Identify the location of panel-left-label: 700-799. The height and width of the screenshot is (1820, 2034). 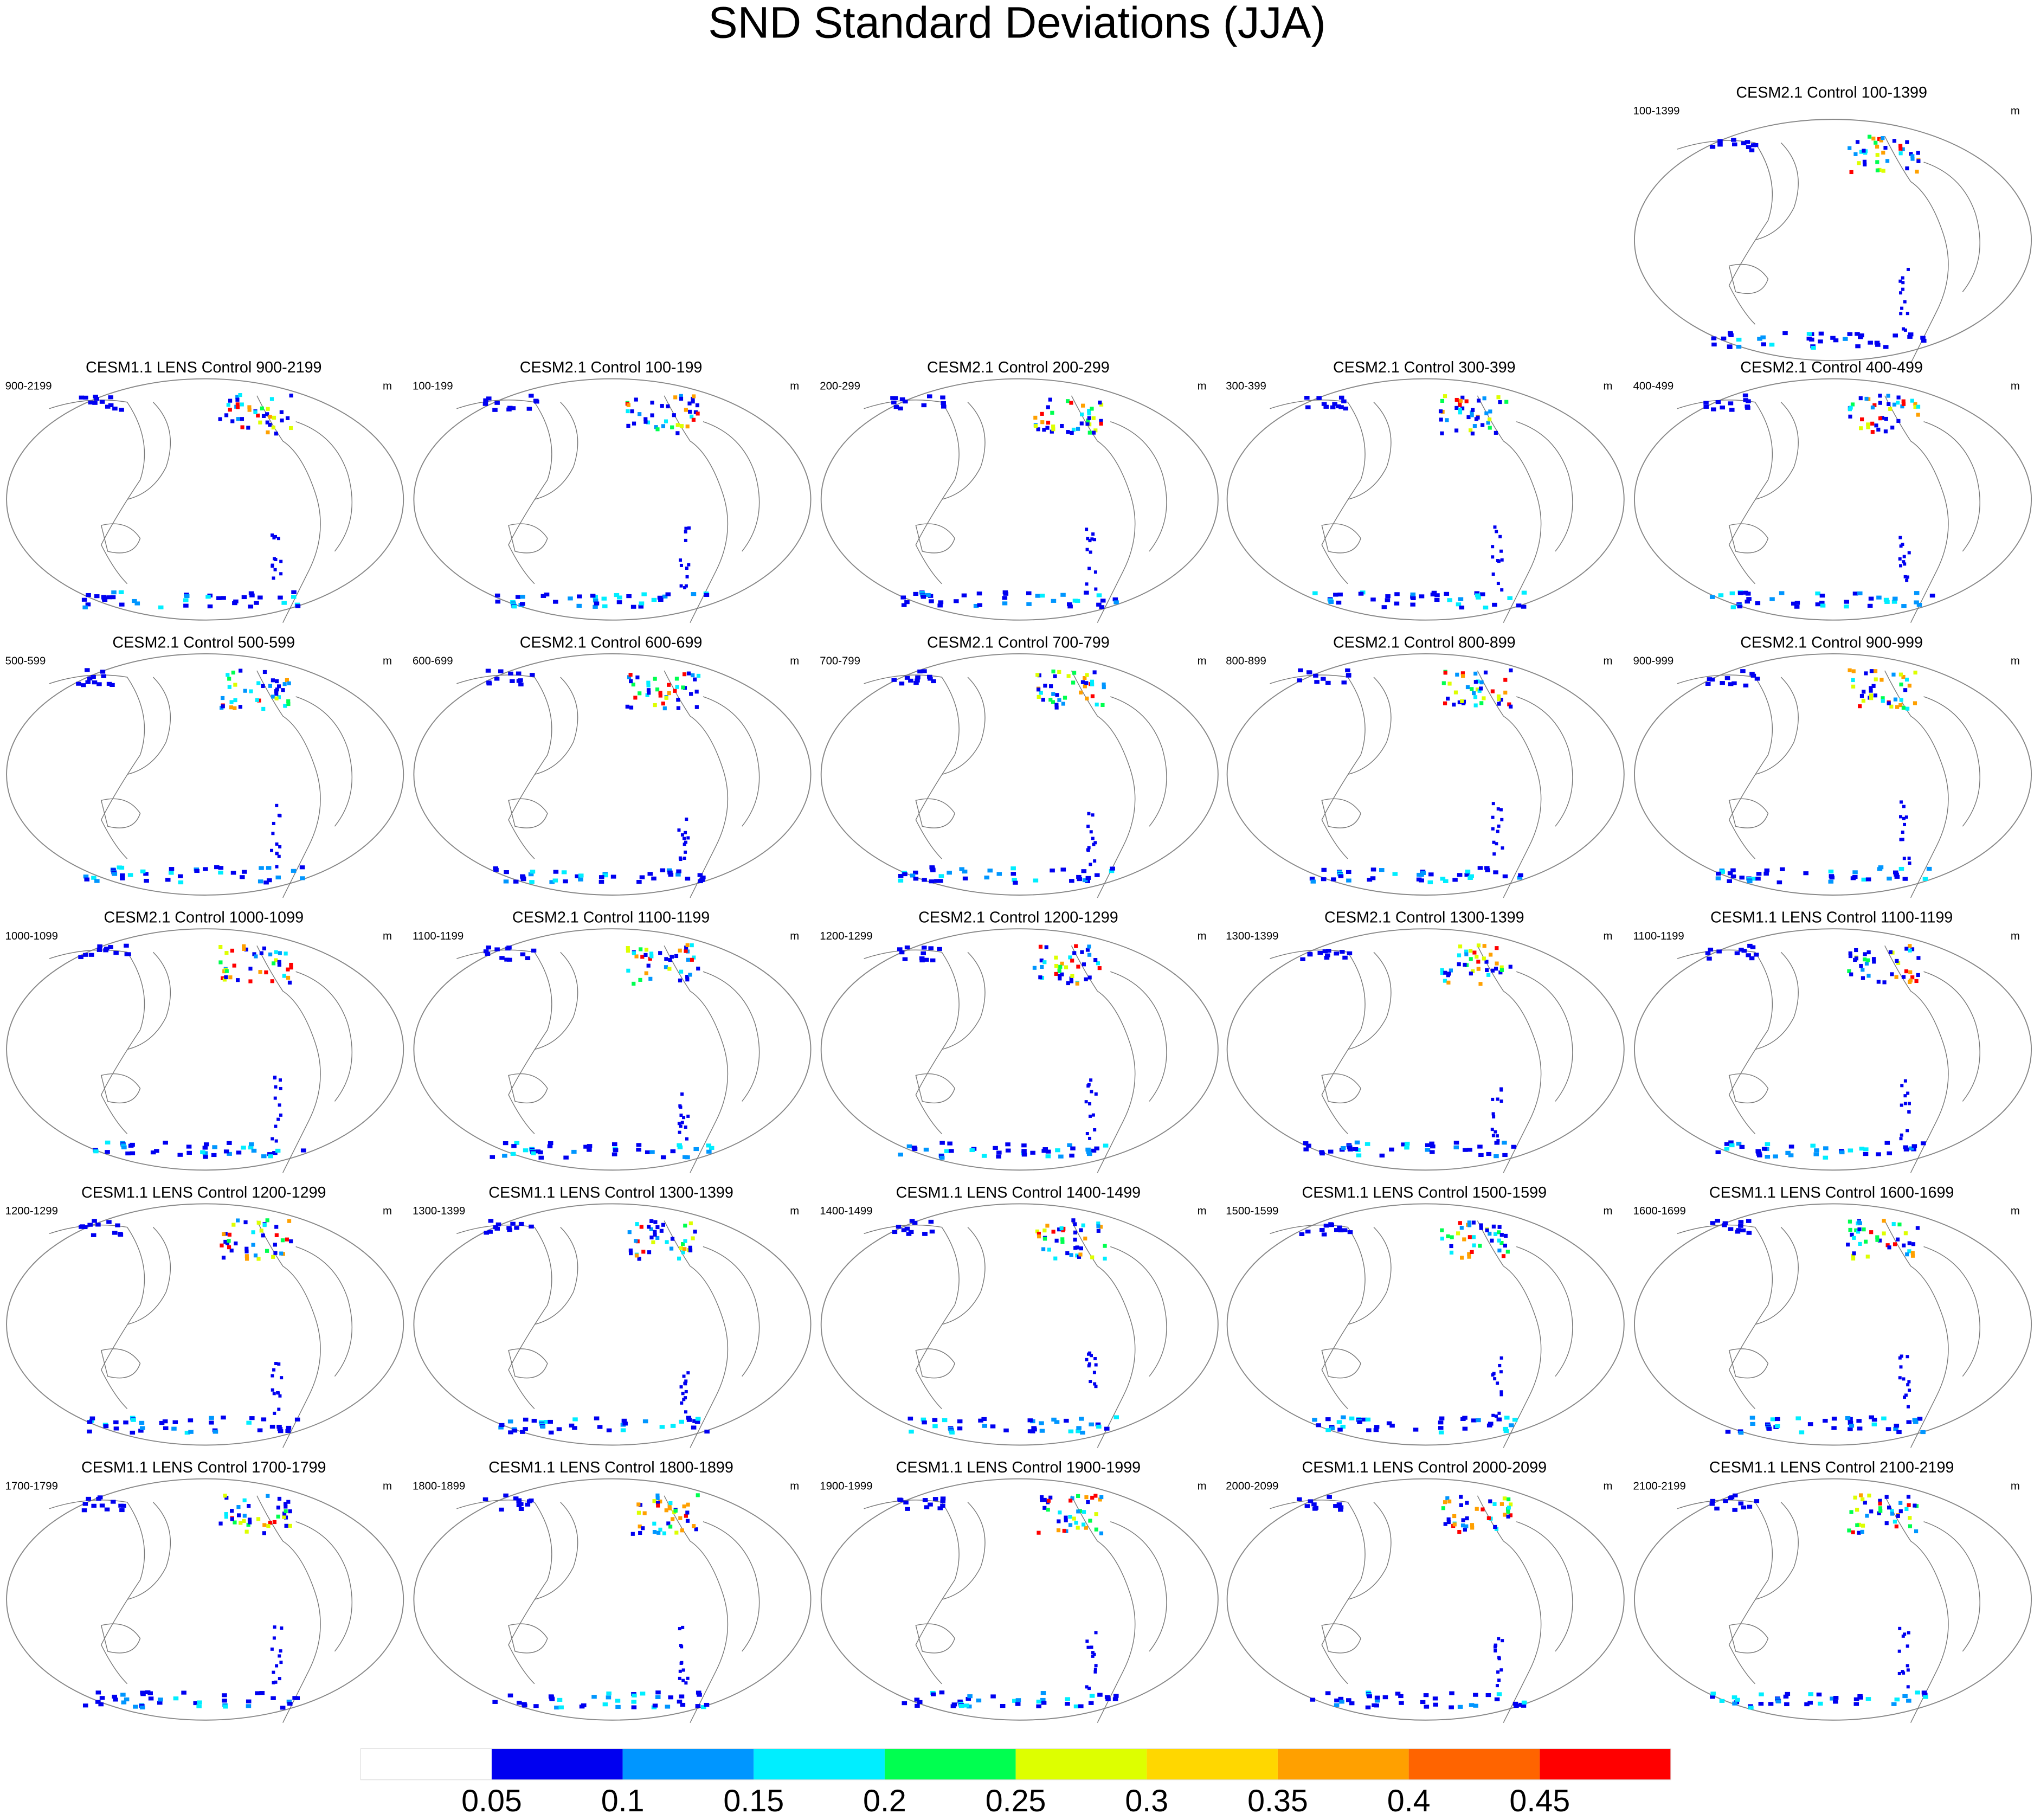
(840, 661).